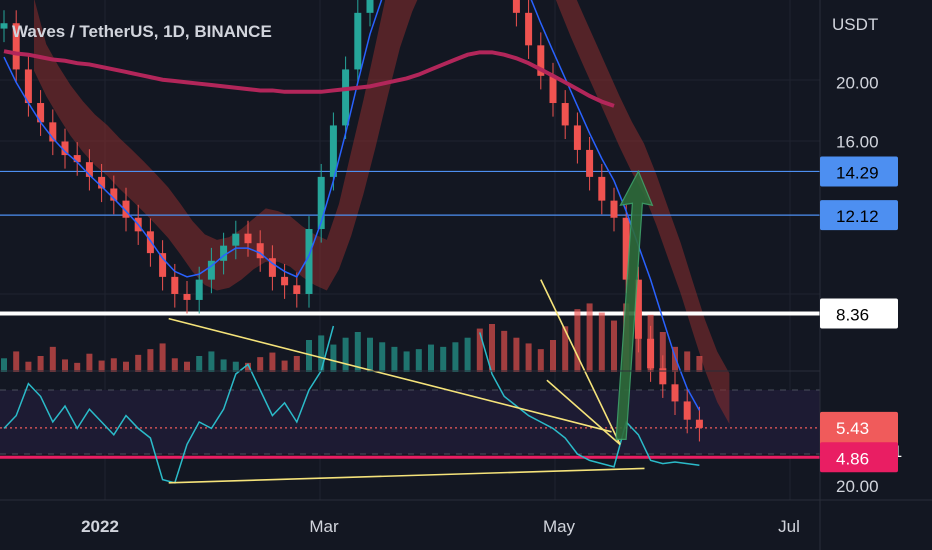 Image resolution: width=932 pixels, height=550 pixels. I want to click on rsi-tick-1: 20.00, so click(857, 486).